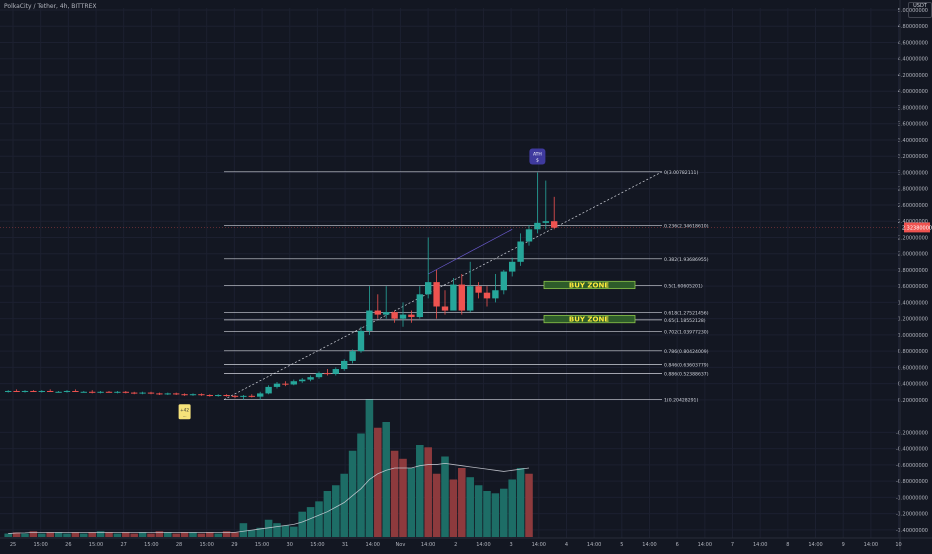 This screenshot has width=932, height=554. I want to click on ath-badge-line2: $, so click(537, 160).